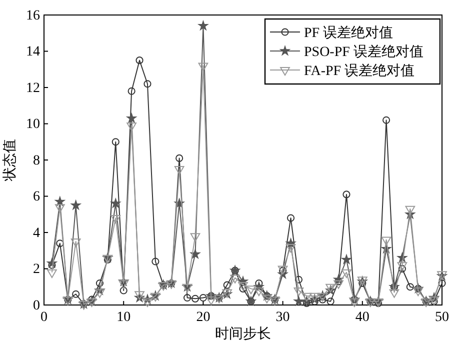  I want to click on y-tick-label: 14, so click(33, 52).